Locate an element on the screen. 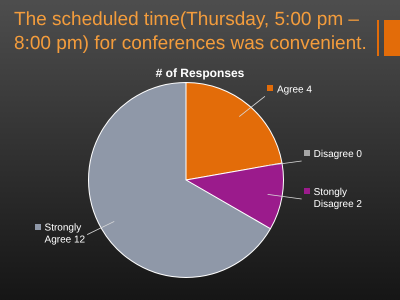  legend-label: Disagree 0 is located at coordinates (338, 154).